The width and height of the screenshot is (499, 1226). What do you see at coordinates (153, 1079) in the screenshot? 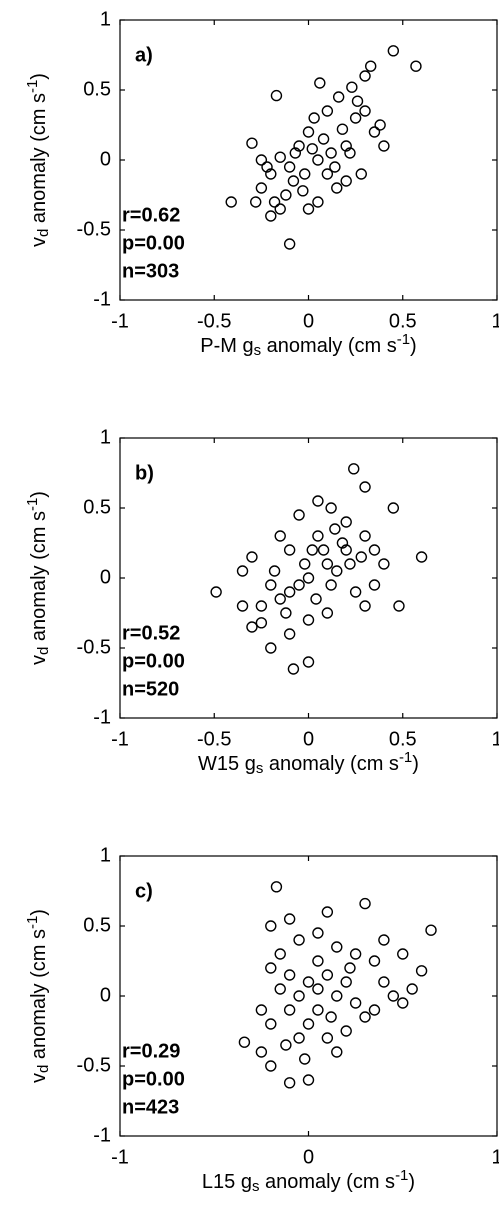
I see `stat-annotation: p=0.00` at bounding box center [153, 1079].